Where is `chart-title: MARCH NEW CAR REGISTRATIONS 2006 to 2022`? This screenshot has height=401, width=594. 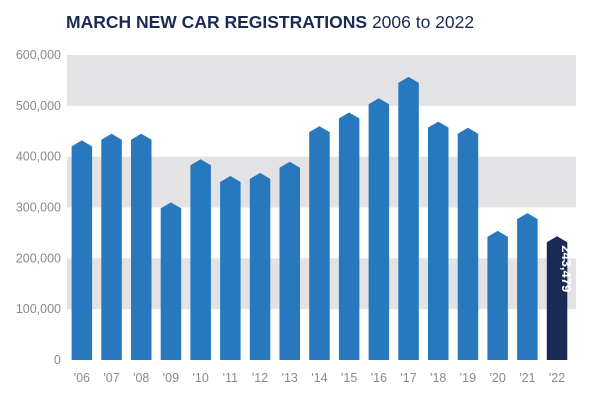
chart-title: MARCH NEW CAR REGISTRATIONS 2006 to 2022 is located at coordinates (270, 22).